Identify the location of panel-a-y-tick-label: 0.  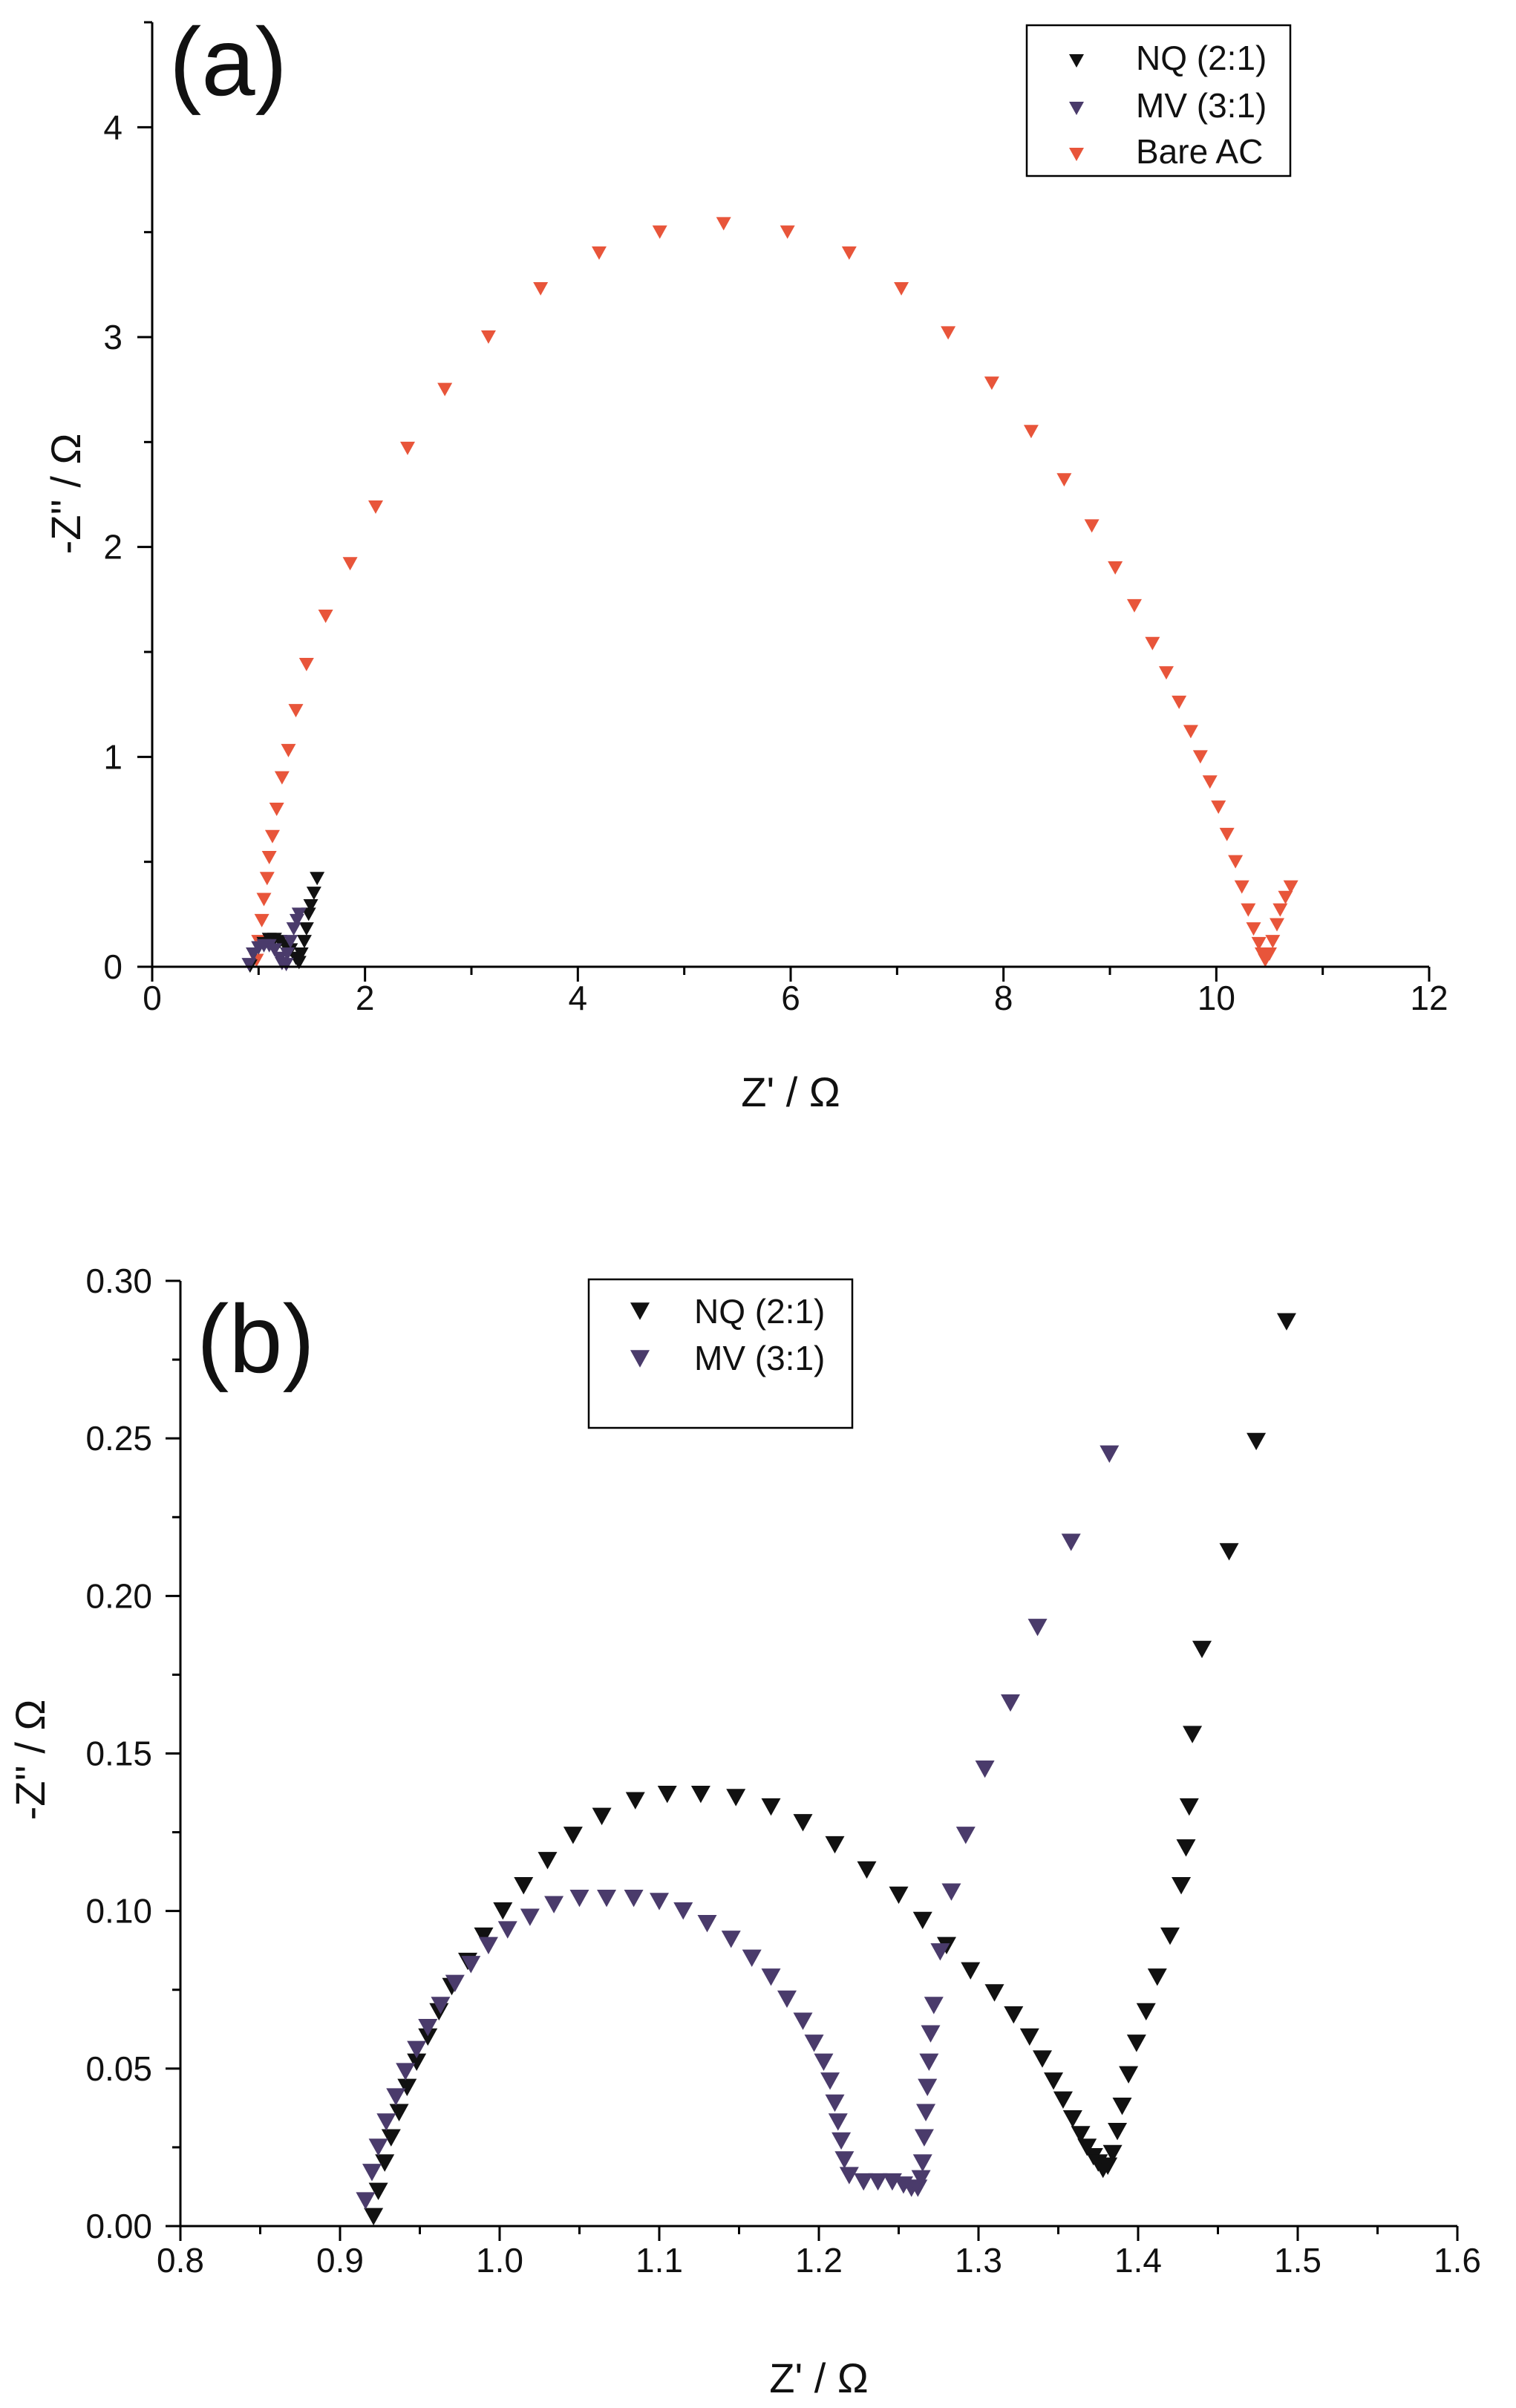
(113, 966).